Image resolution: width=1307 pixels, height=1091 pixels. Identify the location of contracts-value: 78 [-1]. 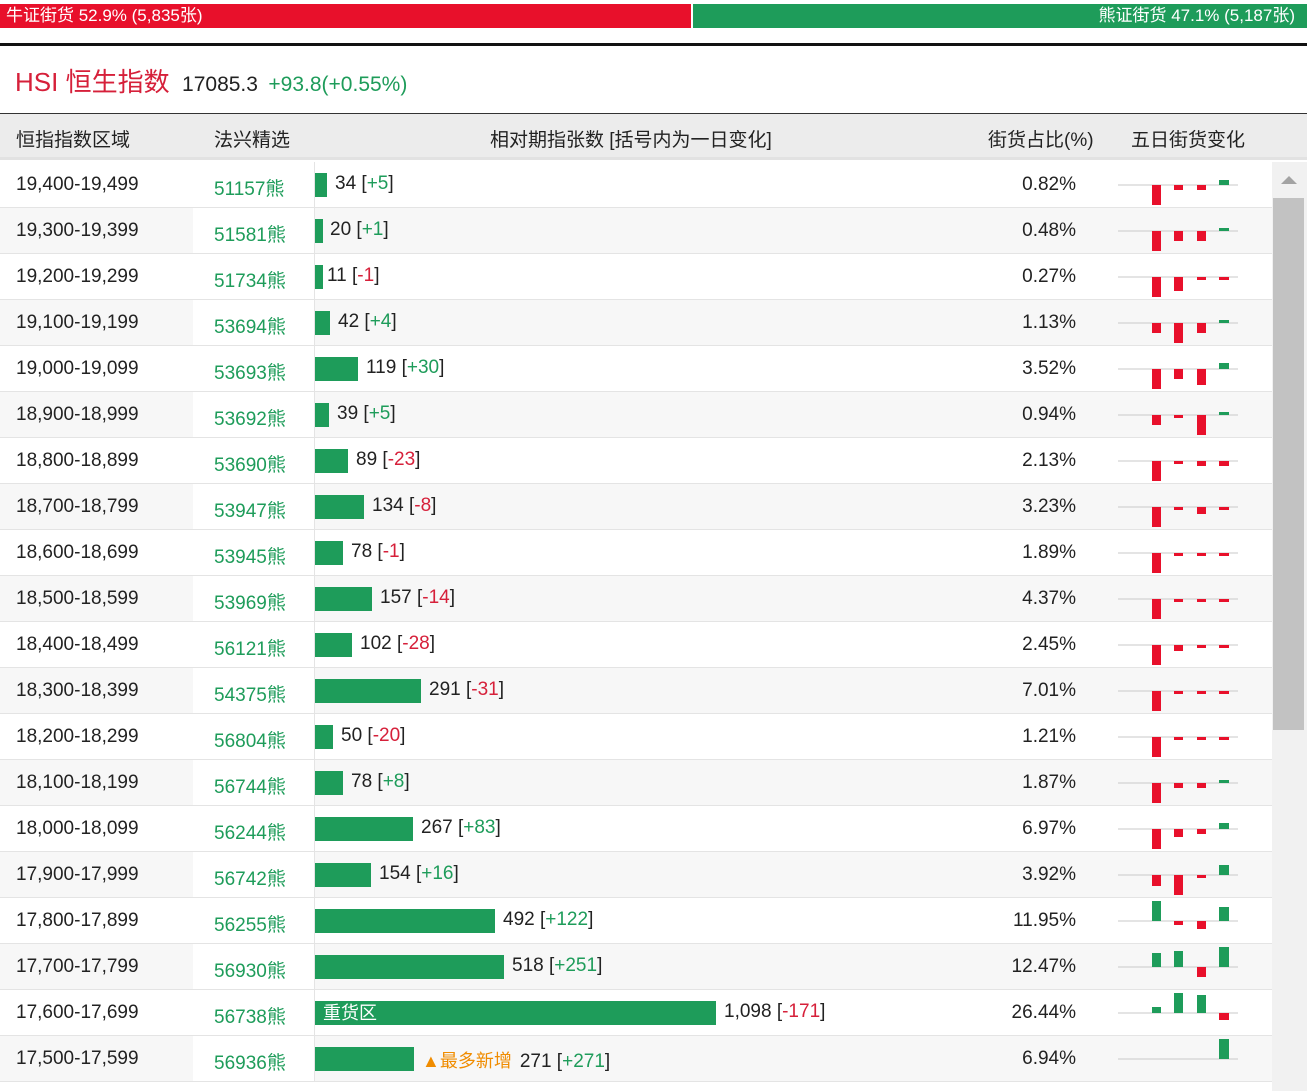
(378, 551).